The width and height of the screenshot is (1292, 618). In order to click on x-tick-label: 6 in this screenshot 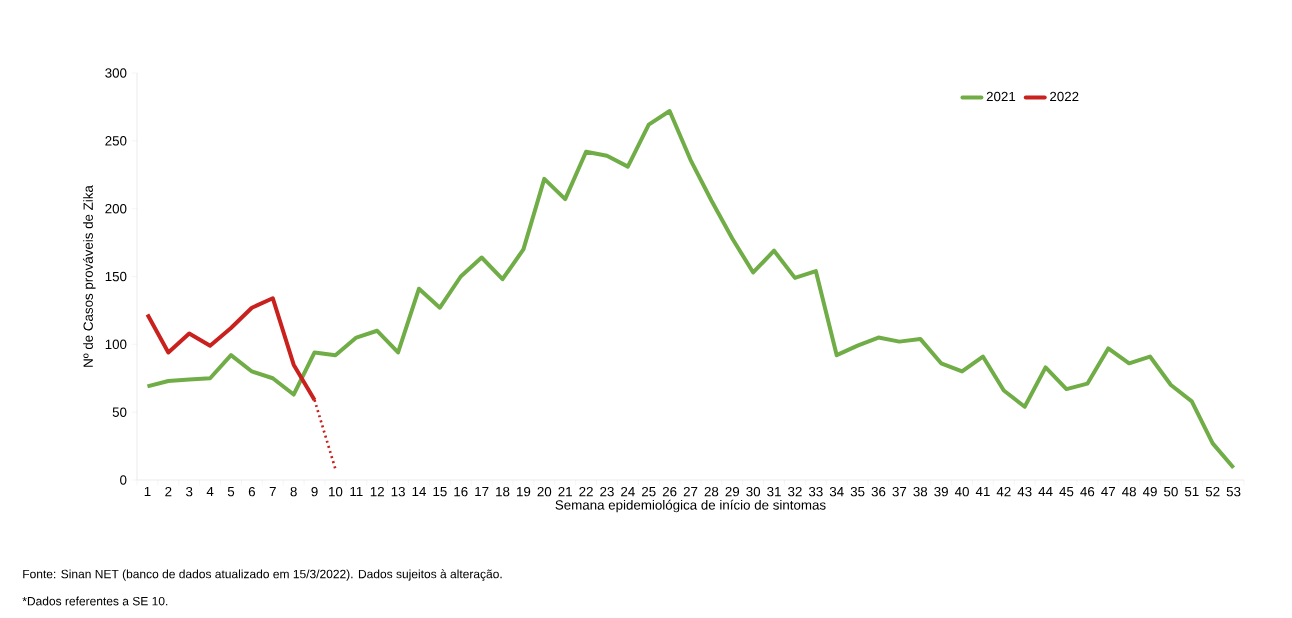, I will do `click(252, 491)`.